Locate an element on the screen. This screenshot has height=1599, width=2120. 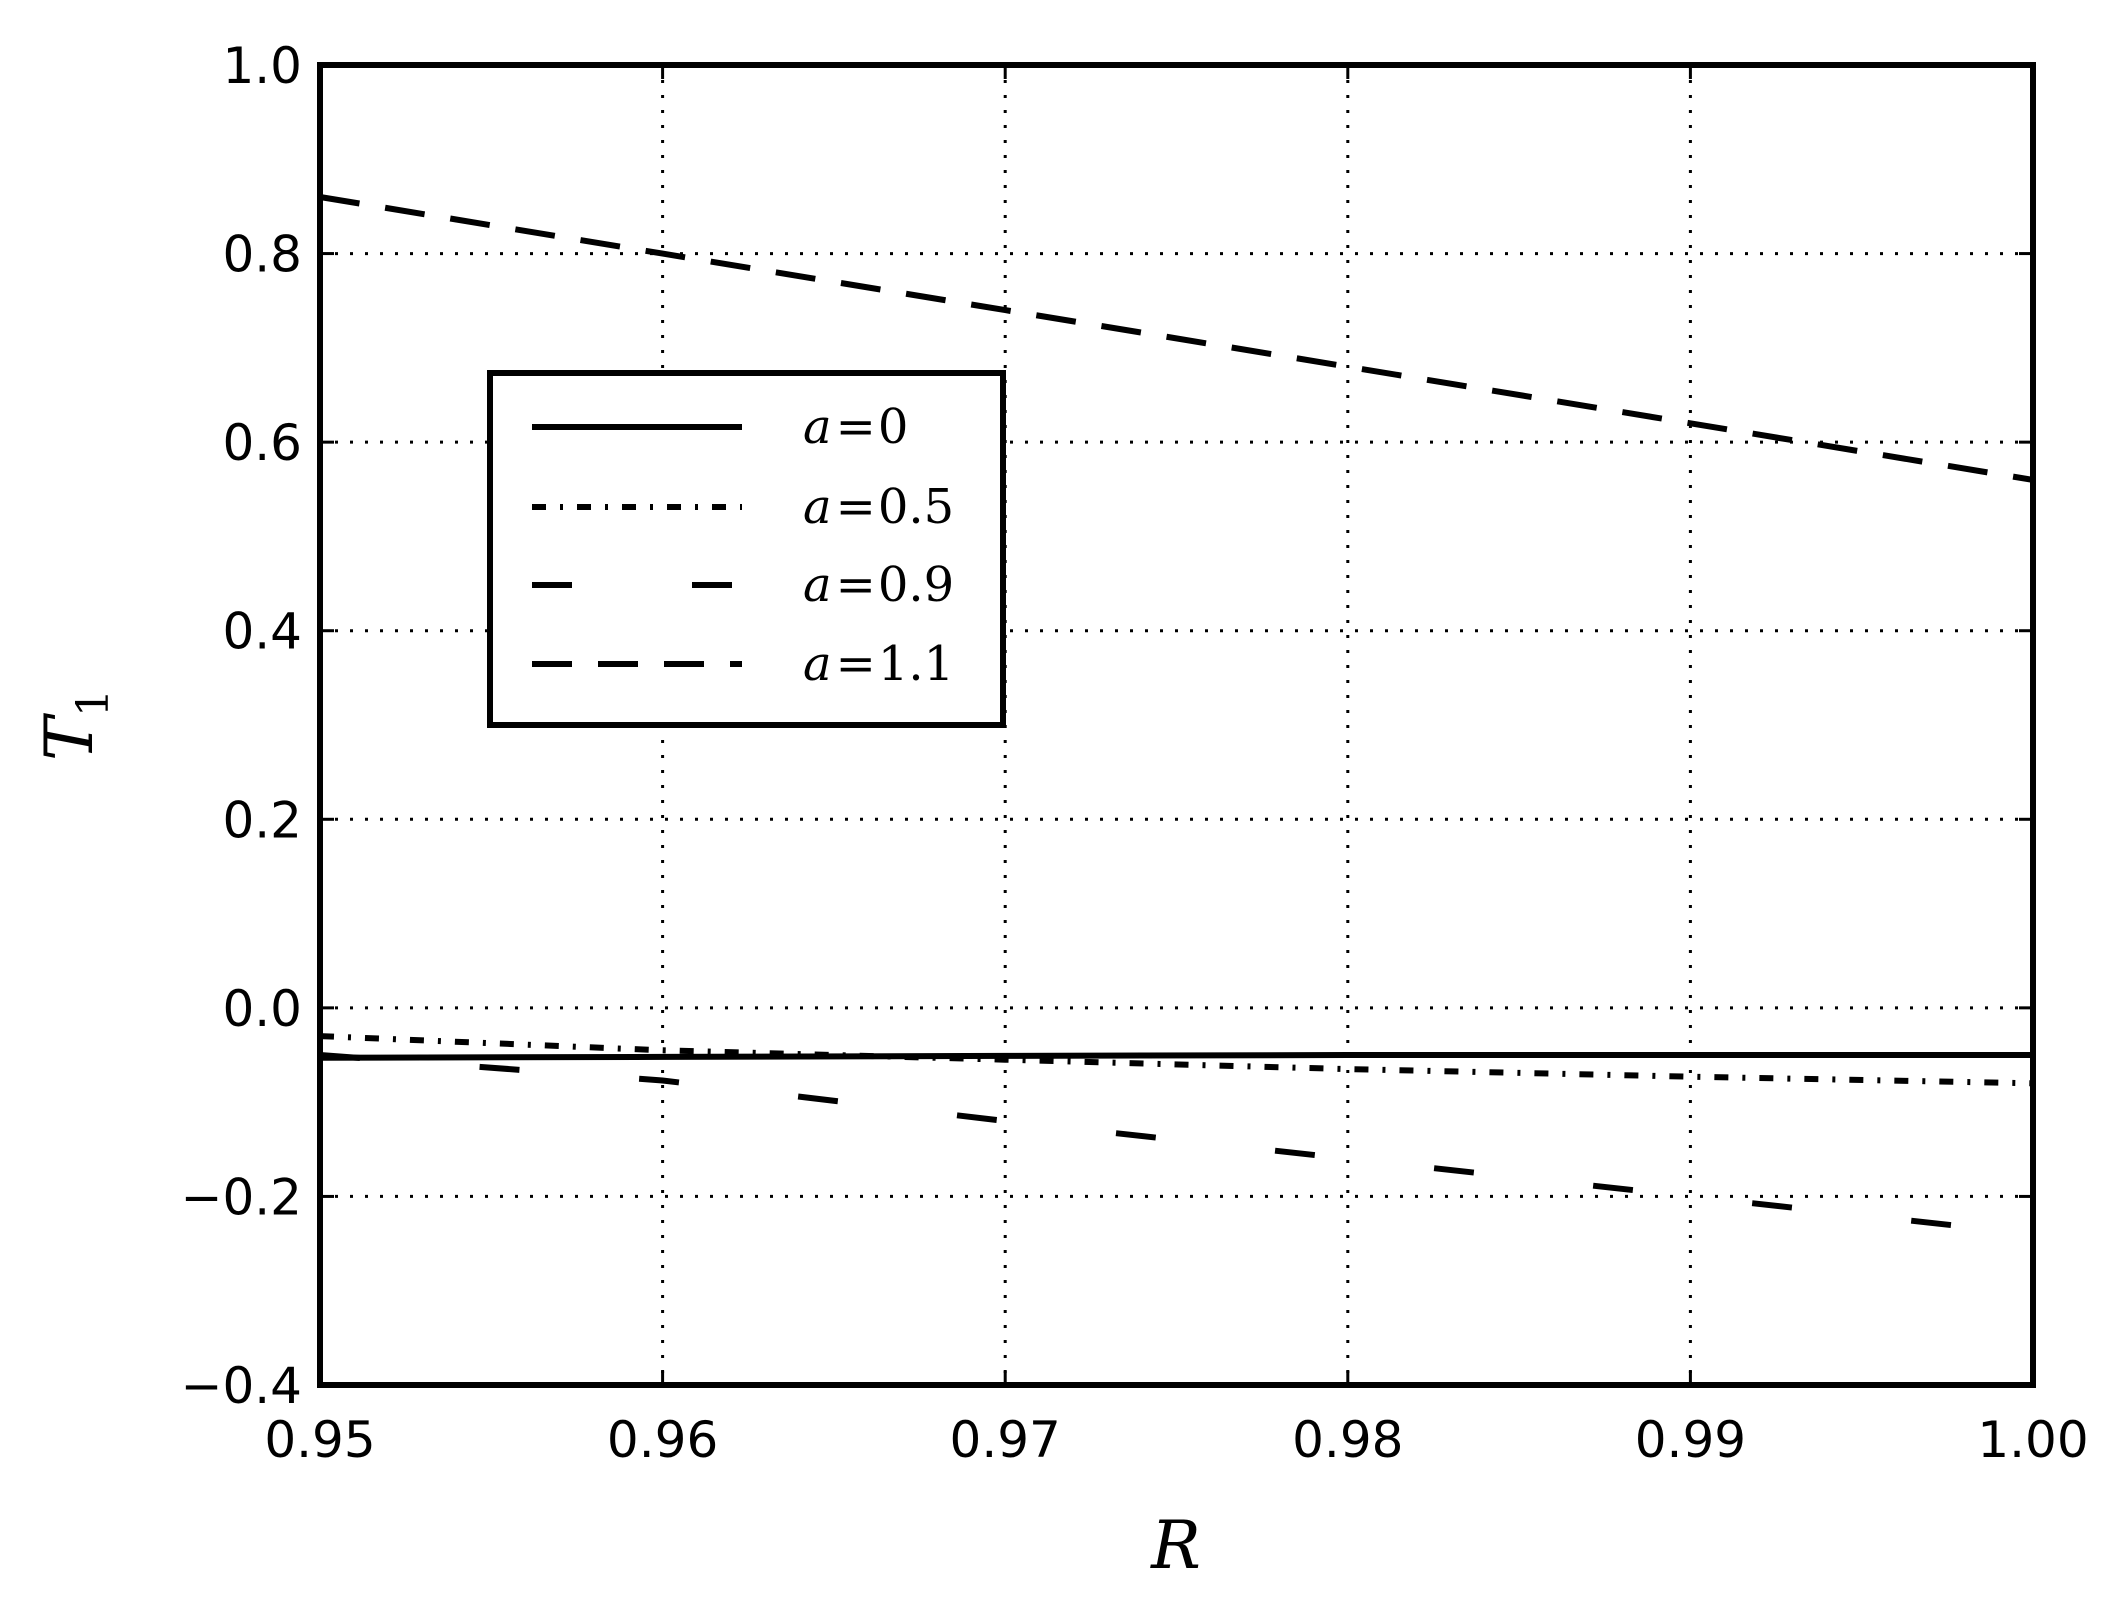
y-axis-label: T1 is located at coordinates (75, 725).